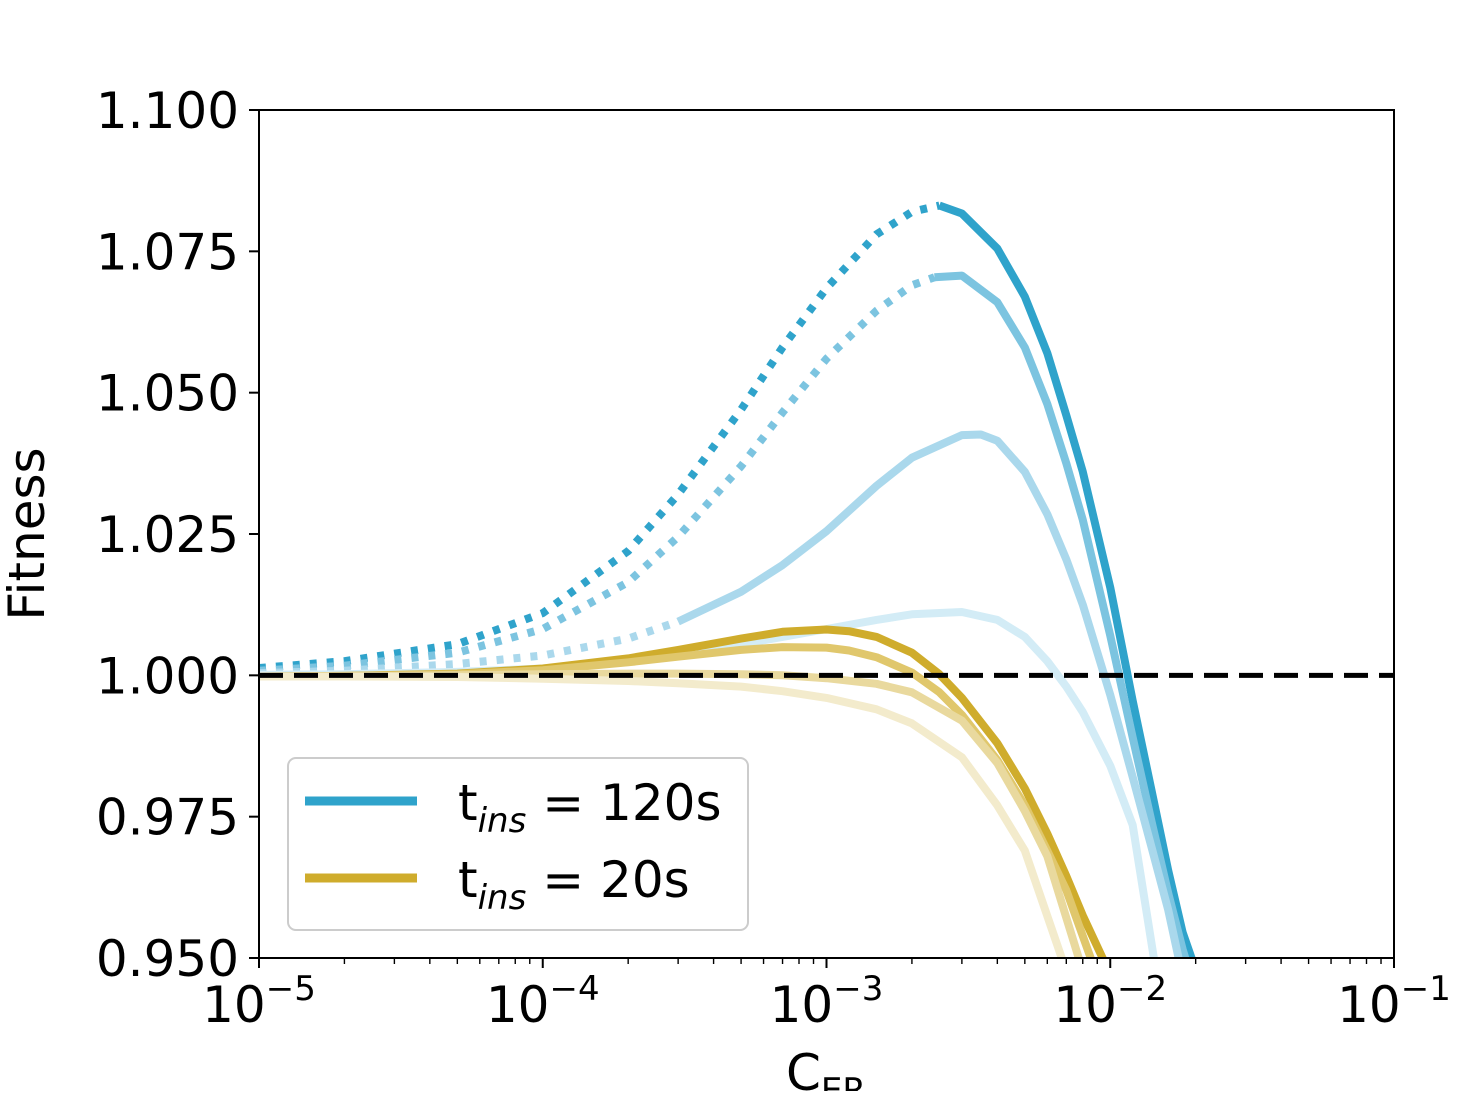  What do you see at coordinates (167, 535) in the screenshot?
I see `y-tick-label: 1.025` at bounding box center [167, 535].